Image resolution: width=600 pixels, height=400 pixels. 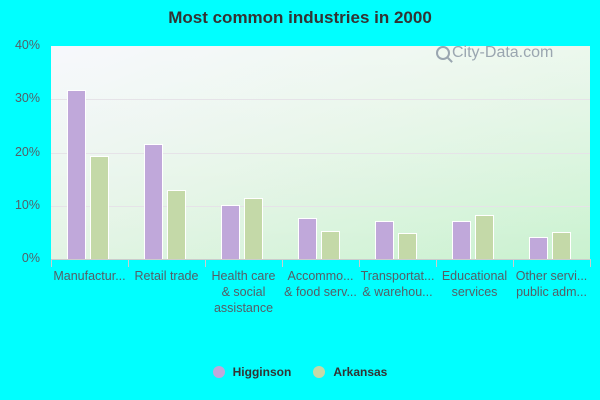 I want to click on y-tick-label: 10%, so click(x=27, y=204).